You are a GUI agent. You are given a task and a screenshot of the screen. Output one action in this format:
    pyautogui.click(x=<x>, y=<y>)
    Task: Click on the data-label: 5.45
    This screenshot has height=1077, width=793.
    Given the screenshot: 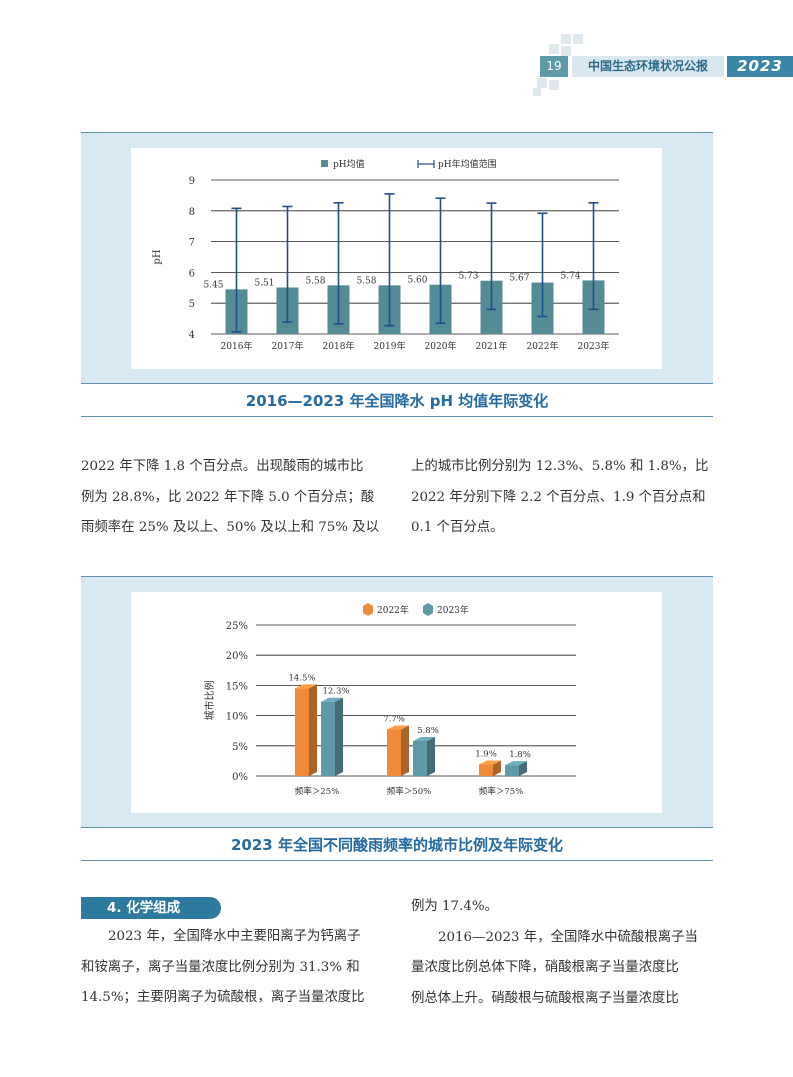 What is the action you would take?
    pyautogui.click(x=213, y=285)
    